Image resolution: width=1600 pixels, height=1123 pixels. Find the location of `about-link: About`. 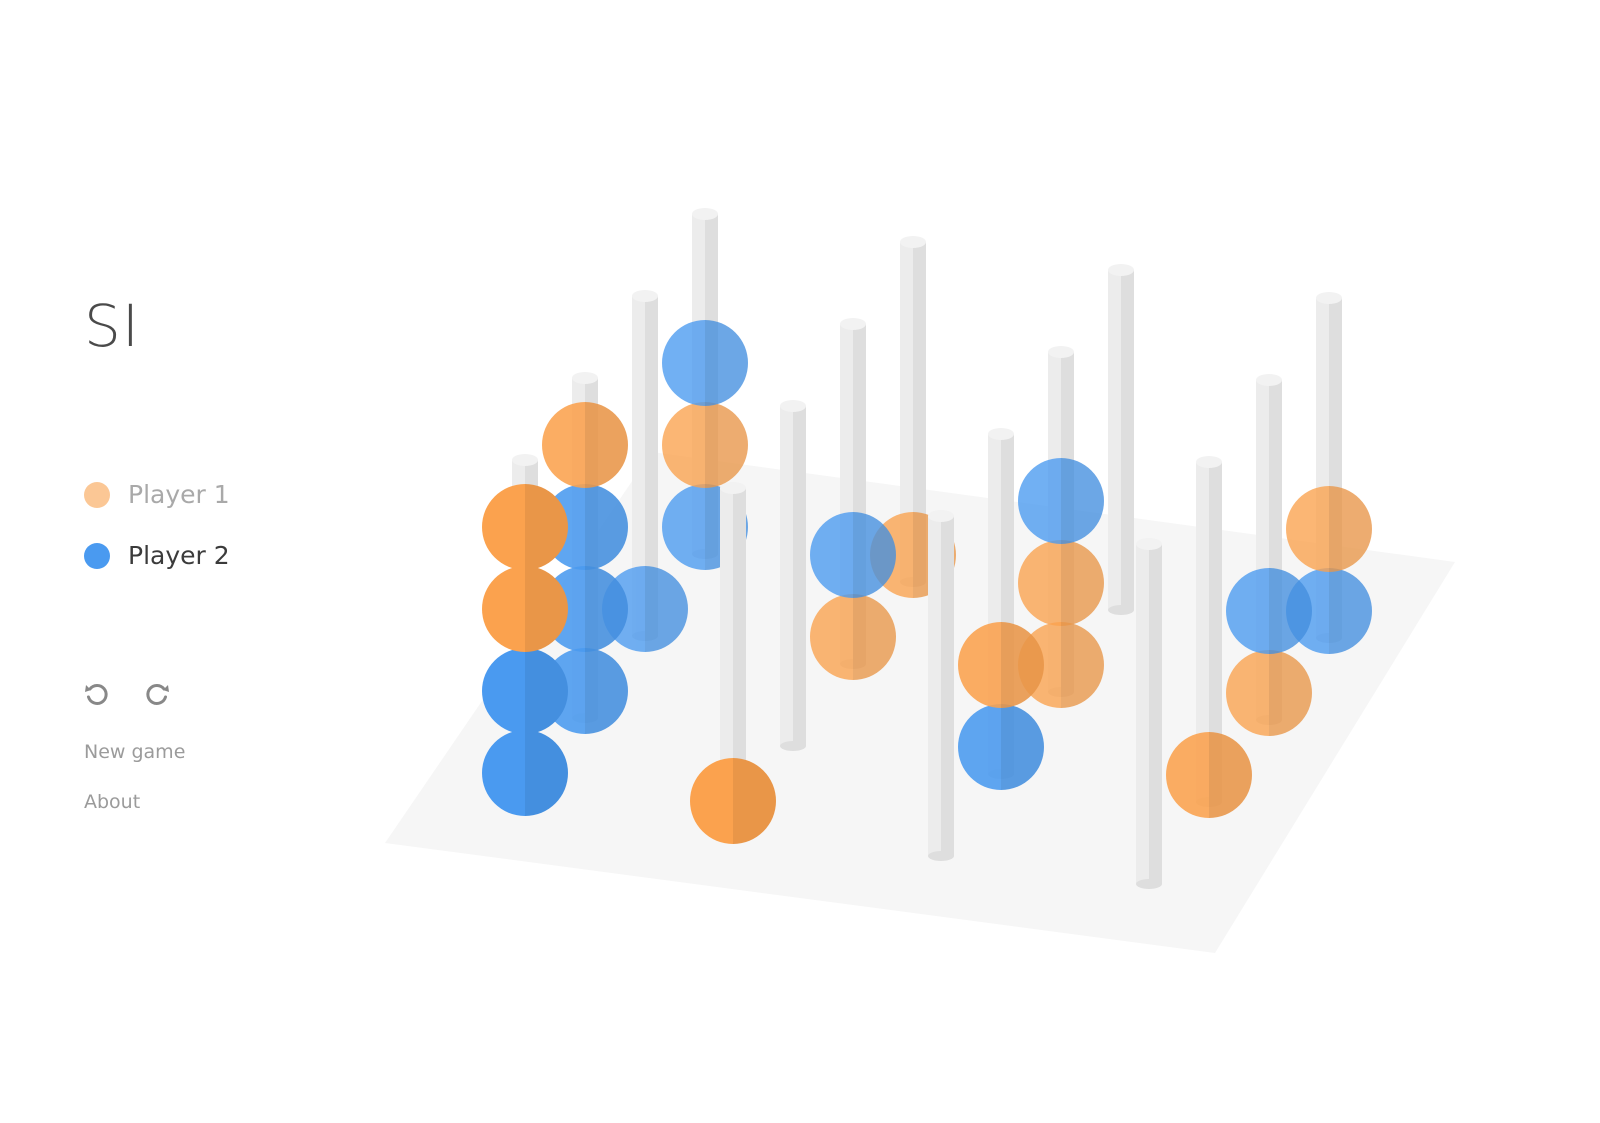

about-link: About is located at coordinates (112, 802).